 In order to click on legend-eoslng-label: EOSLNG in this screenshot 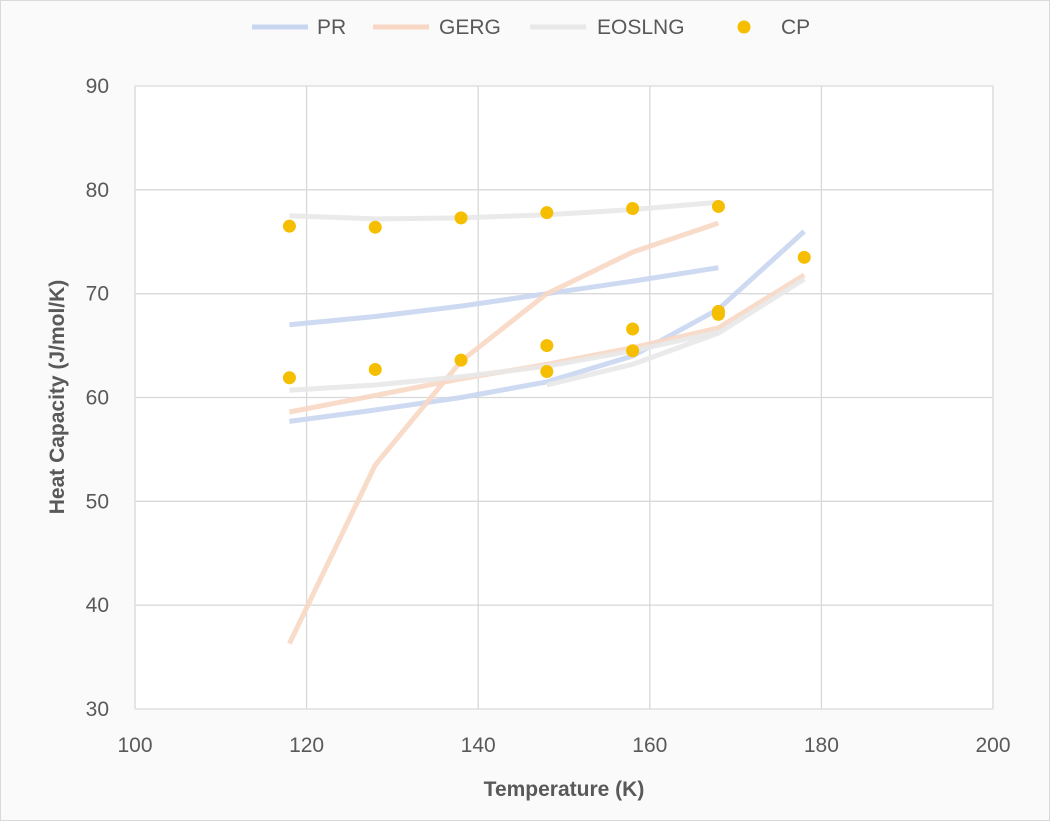, I will do `click(641, 27)`.